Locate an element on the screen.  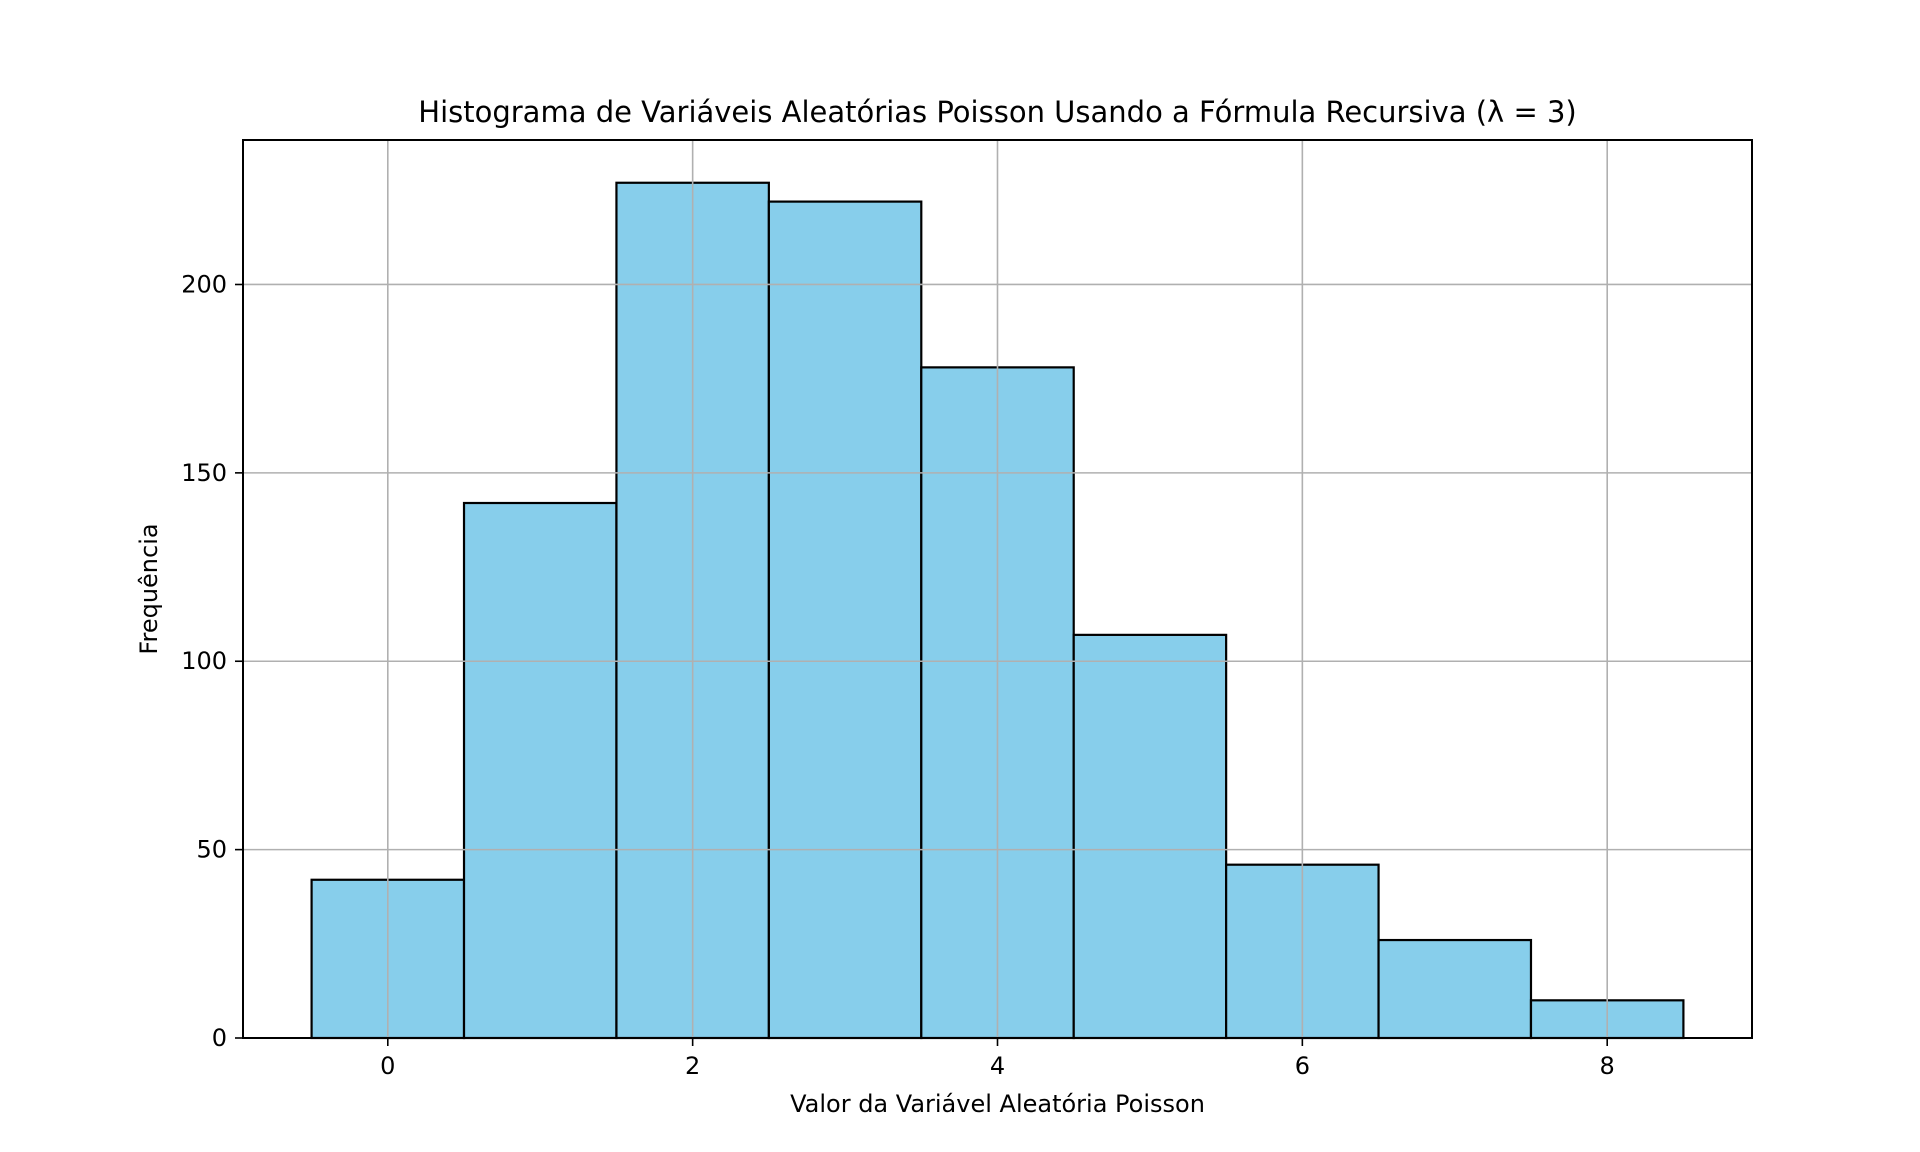
y-tick-label: 50 is located at coordinates (211, 850).